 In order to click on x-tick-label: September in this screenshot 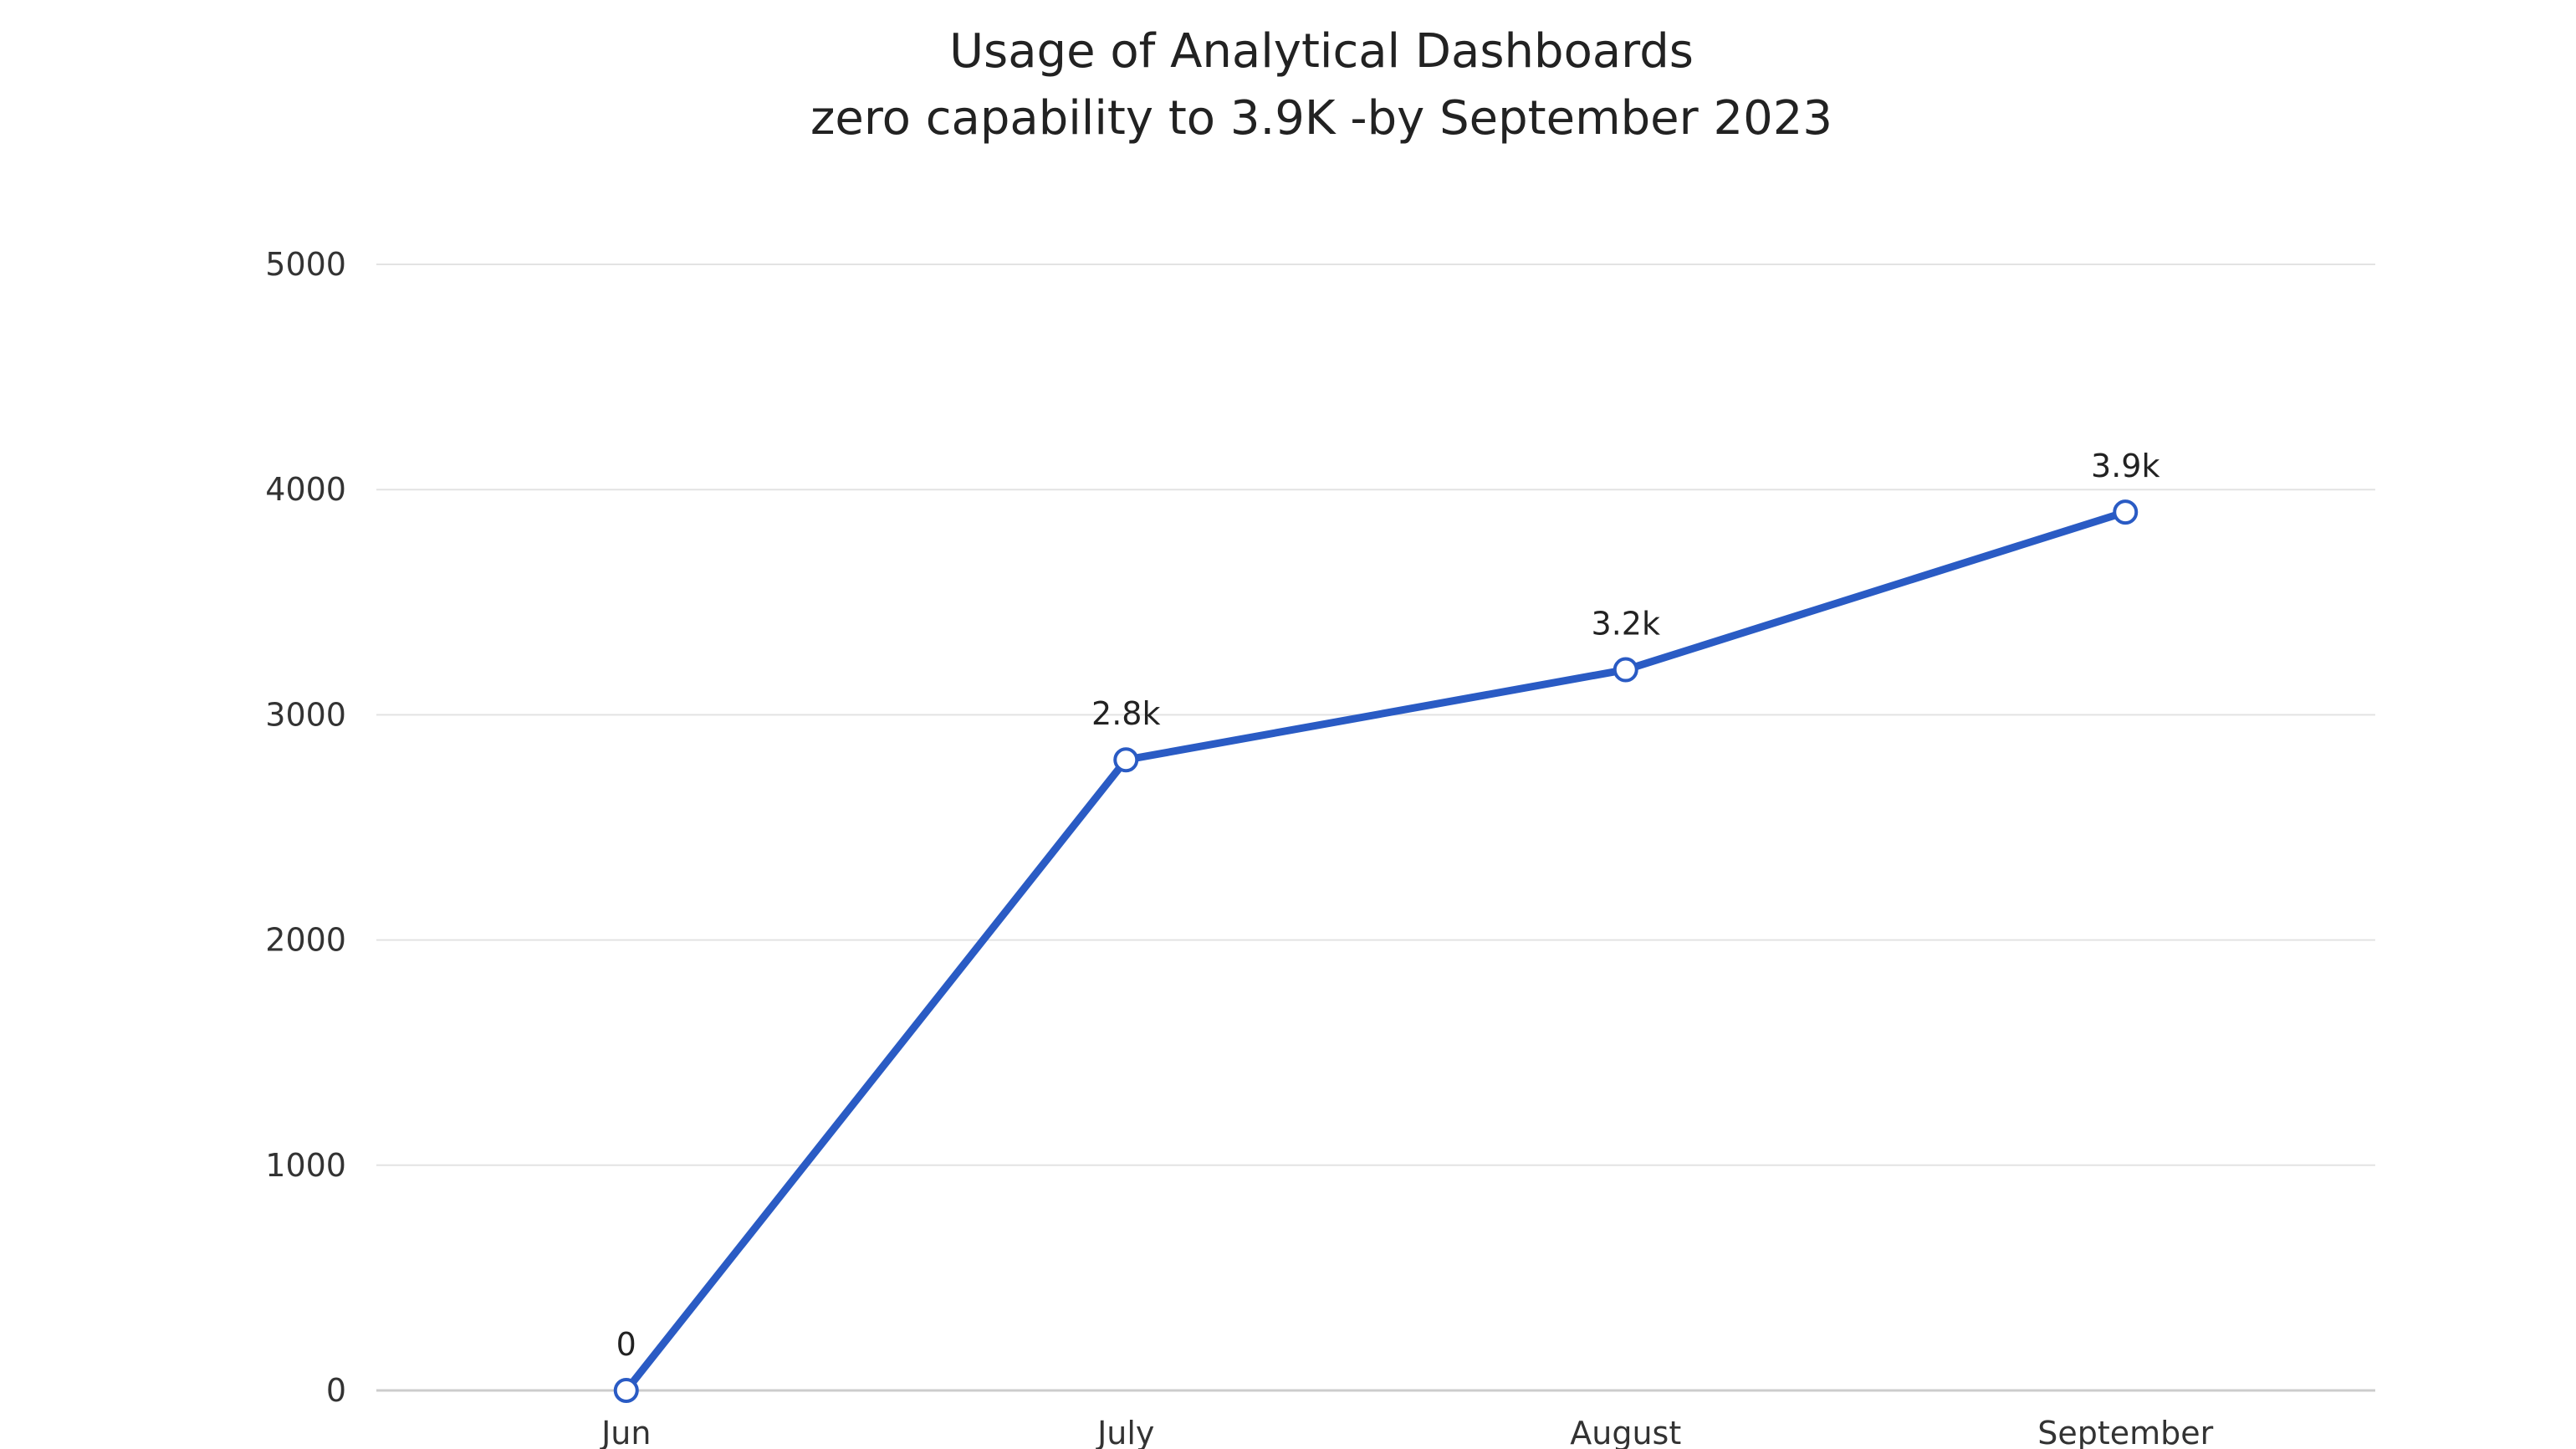, I will do `click(2125, 1432)`.